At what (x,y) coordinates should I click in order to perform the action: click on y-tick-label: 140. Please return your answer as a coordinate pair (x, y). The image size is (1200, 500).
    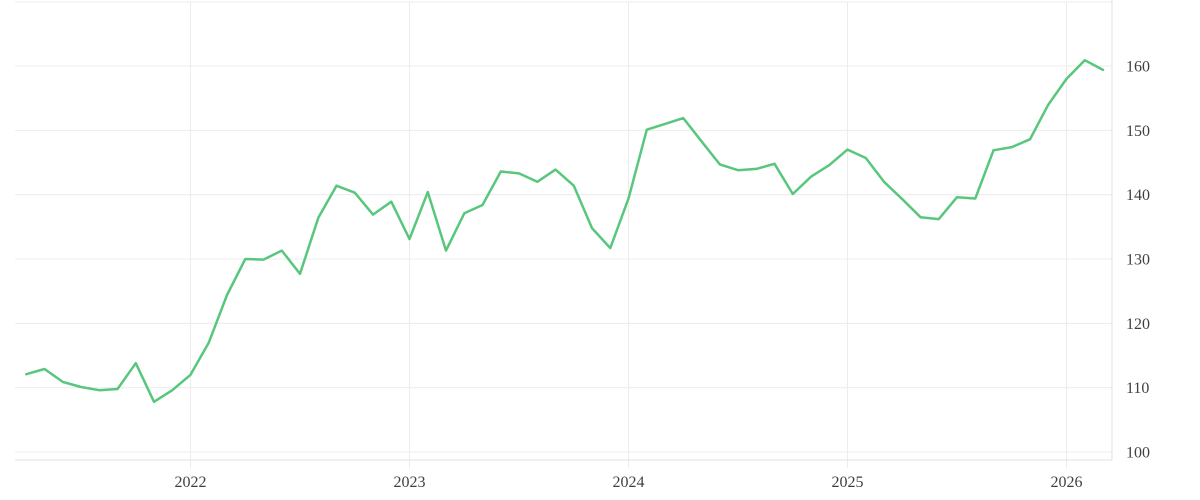
    Looking at the image, I should click on (1138, 195).